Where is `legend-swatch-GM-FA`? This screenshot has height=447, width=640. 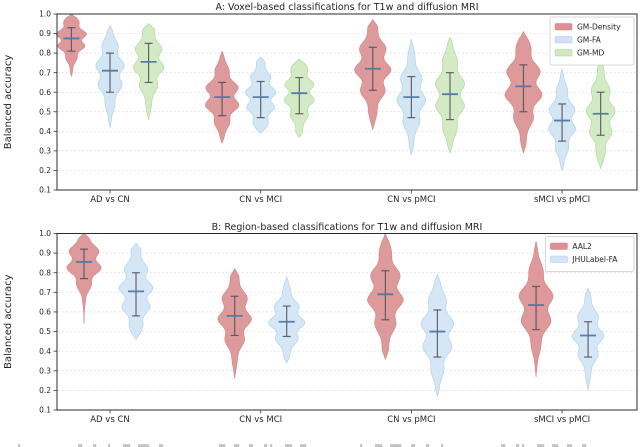 legend-swatch-GM-FA is located at coordinates (563, 40).